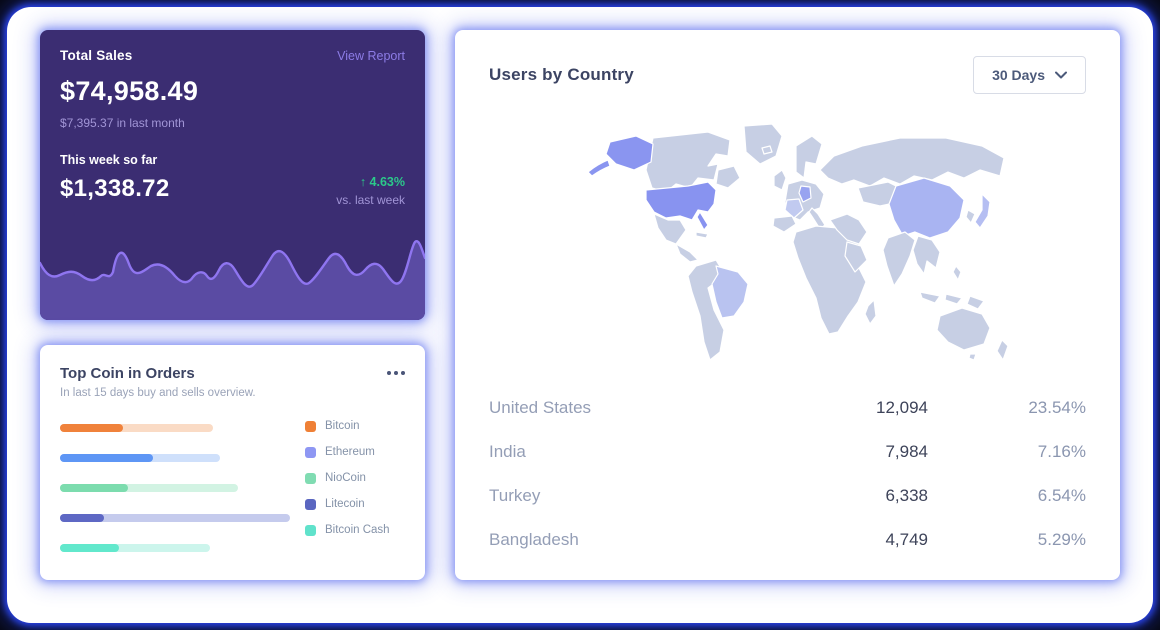 This screenshot has height=630, width=1160. I want to click on country-share: 7.16%, so click(1061, 451).